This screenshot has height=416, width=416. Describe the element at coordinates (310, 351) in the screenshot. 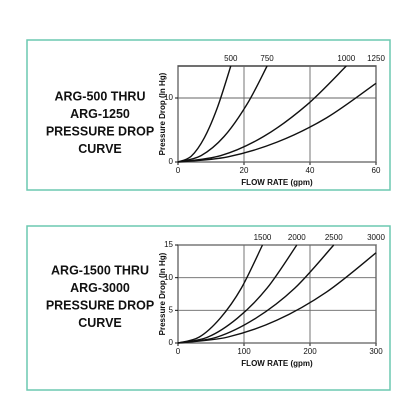

I see `x-tick-label: 200` at that location.